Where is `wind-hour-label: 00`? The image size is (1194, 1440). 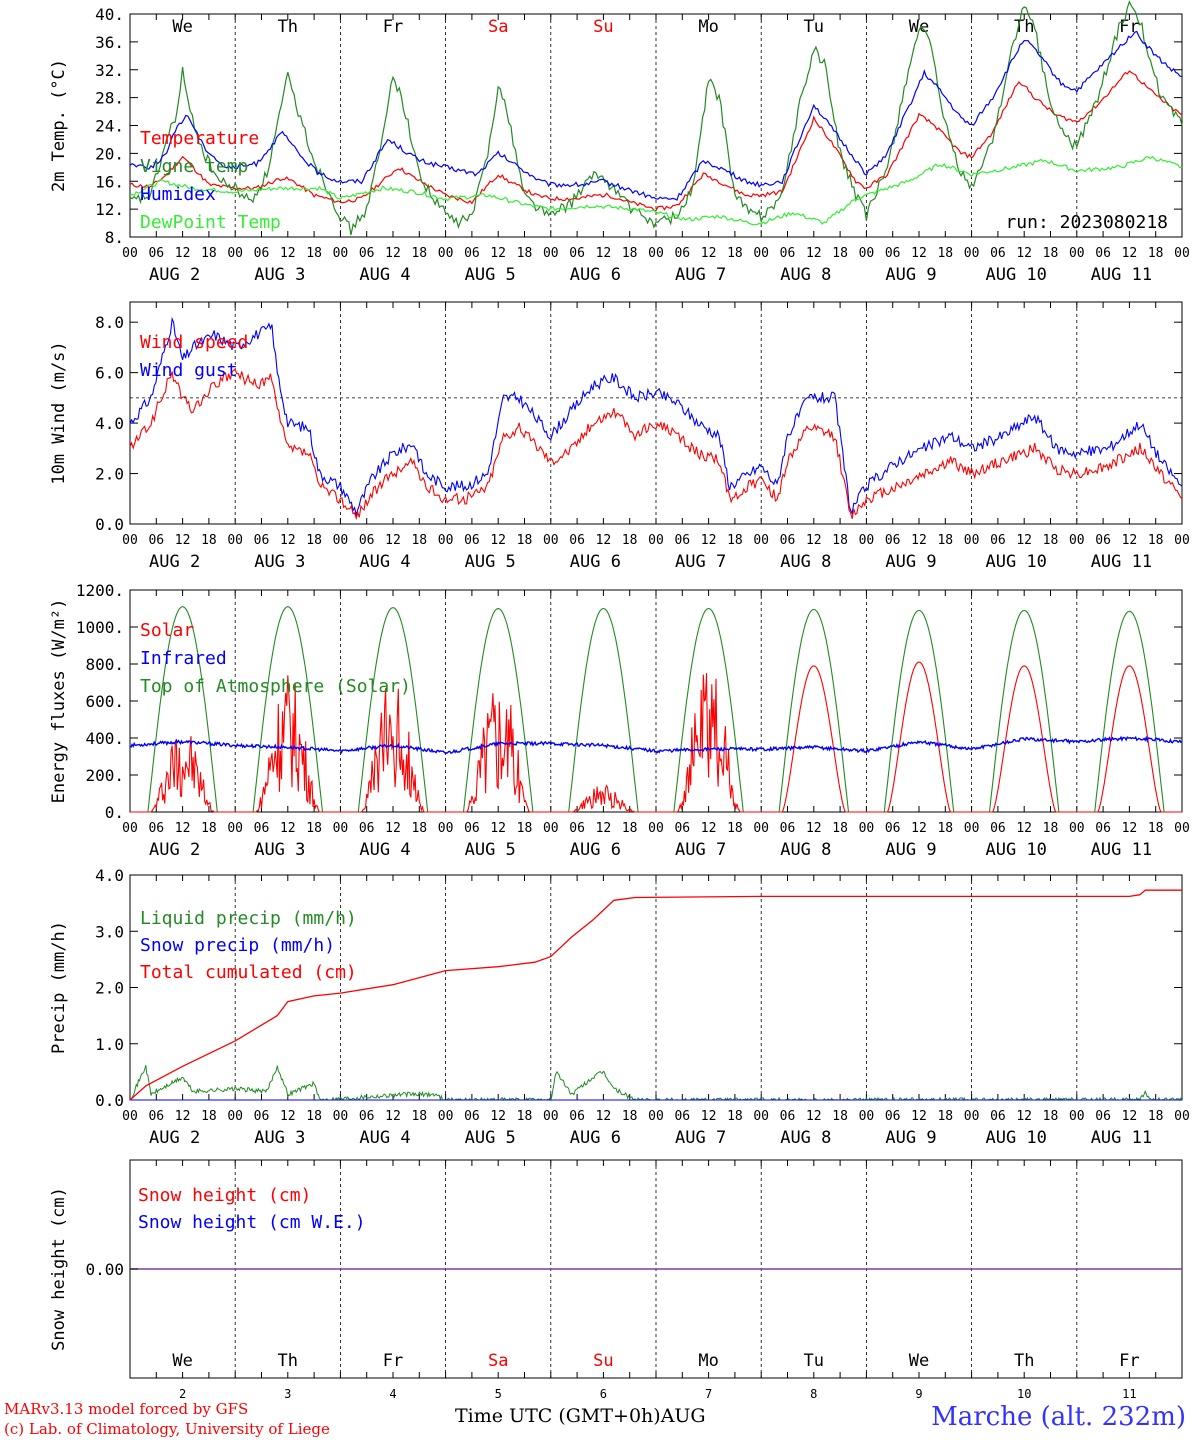 wind-hour-label: 00 is located at coordinates (1077, 540).